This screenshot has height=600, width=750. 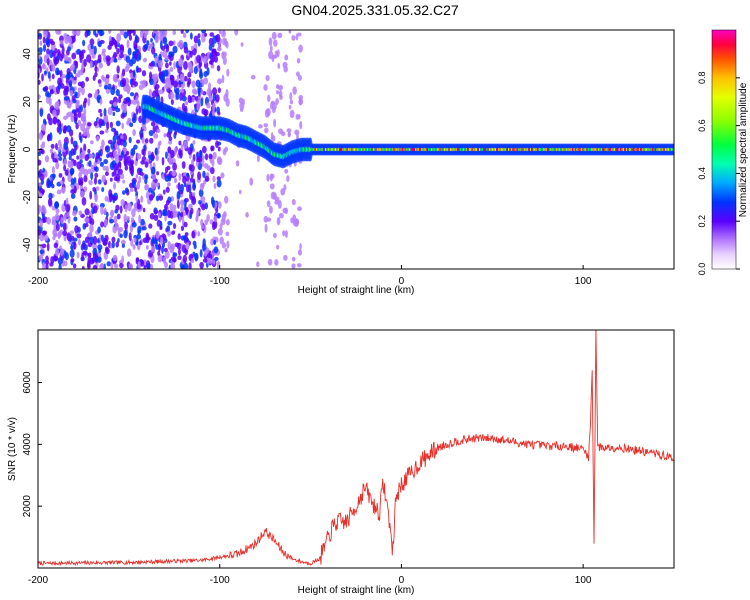 What do you see at coordinates (702, 269) in the screenshot?
I see `colorbar-tick-label: 0.0` at bounding box center [702, 269].